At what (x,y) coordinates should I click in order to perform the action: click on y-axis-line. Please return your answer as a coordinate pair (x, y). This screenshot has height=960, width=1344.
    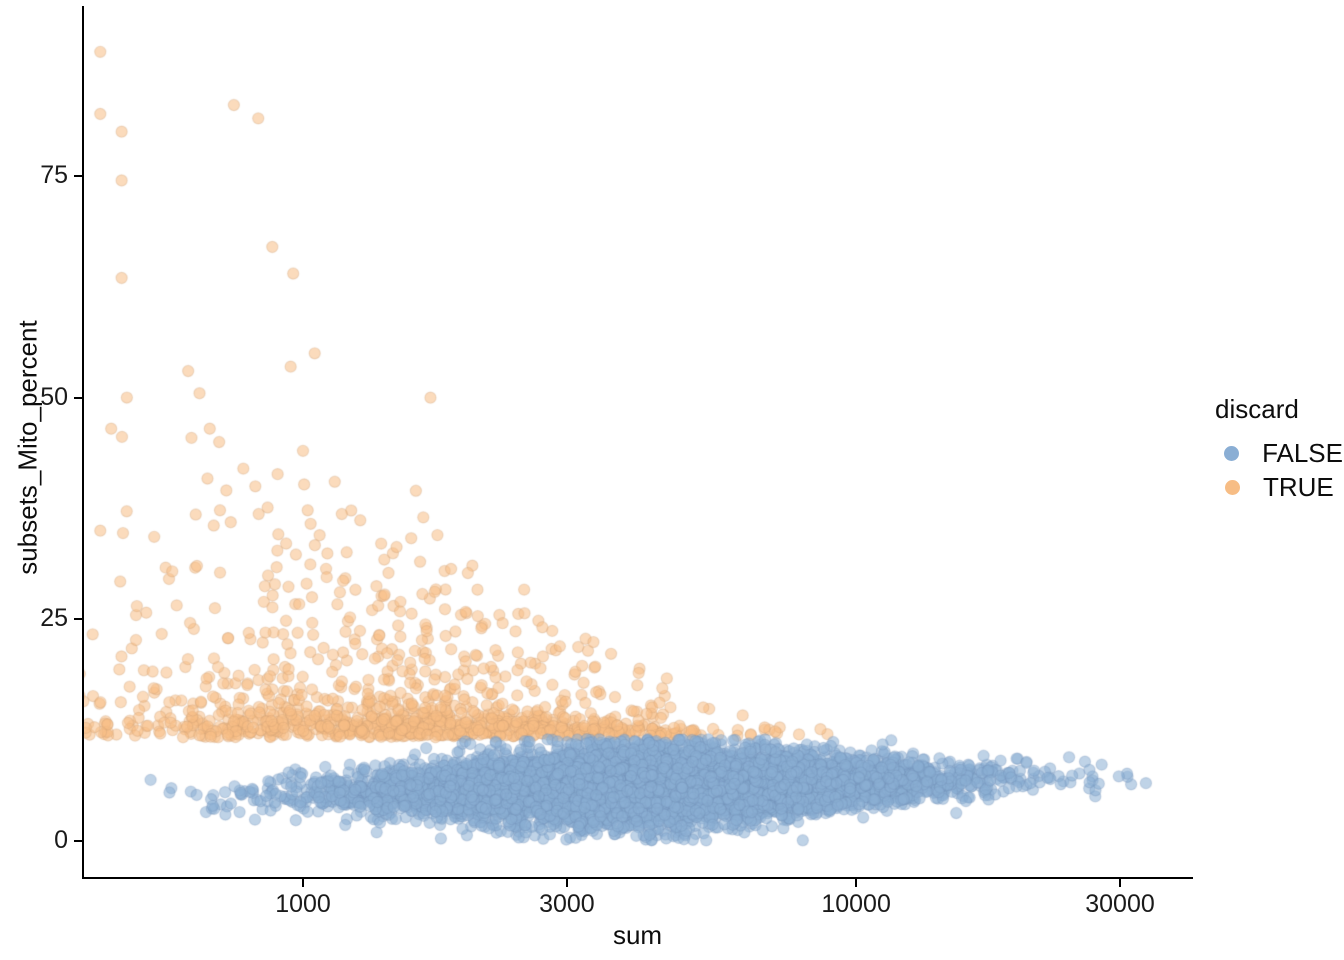
    Looking at the image, I should click on (83, 442).